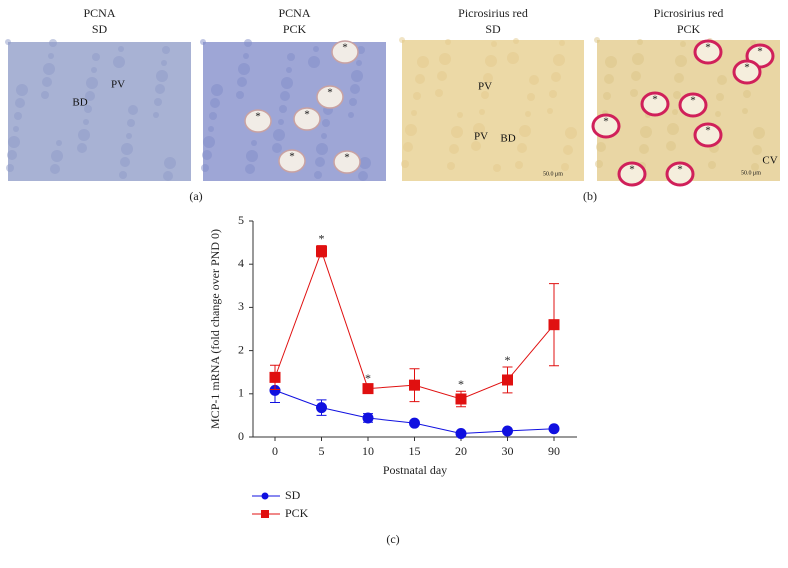  What do you see at coordinates (493, 13) in the screenshot?
I see `panel-title: Picrosirius red` at bounding box center [493, 13].